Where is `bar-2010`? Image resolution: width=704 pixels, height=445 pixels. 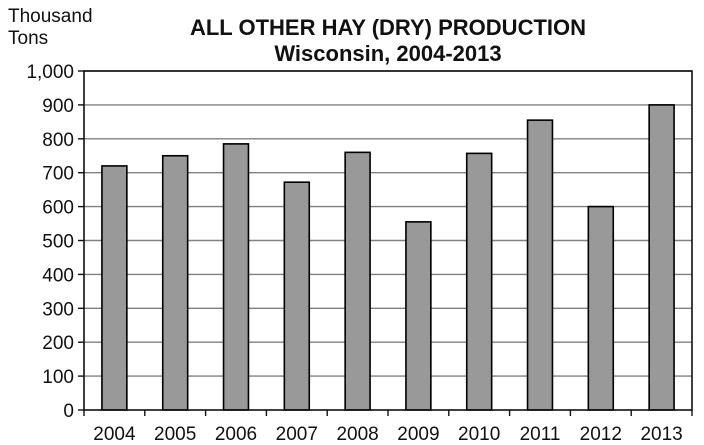 bar-2010 is located at coordinates (479, 281).